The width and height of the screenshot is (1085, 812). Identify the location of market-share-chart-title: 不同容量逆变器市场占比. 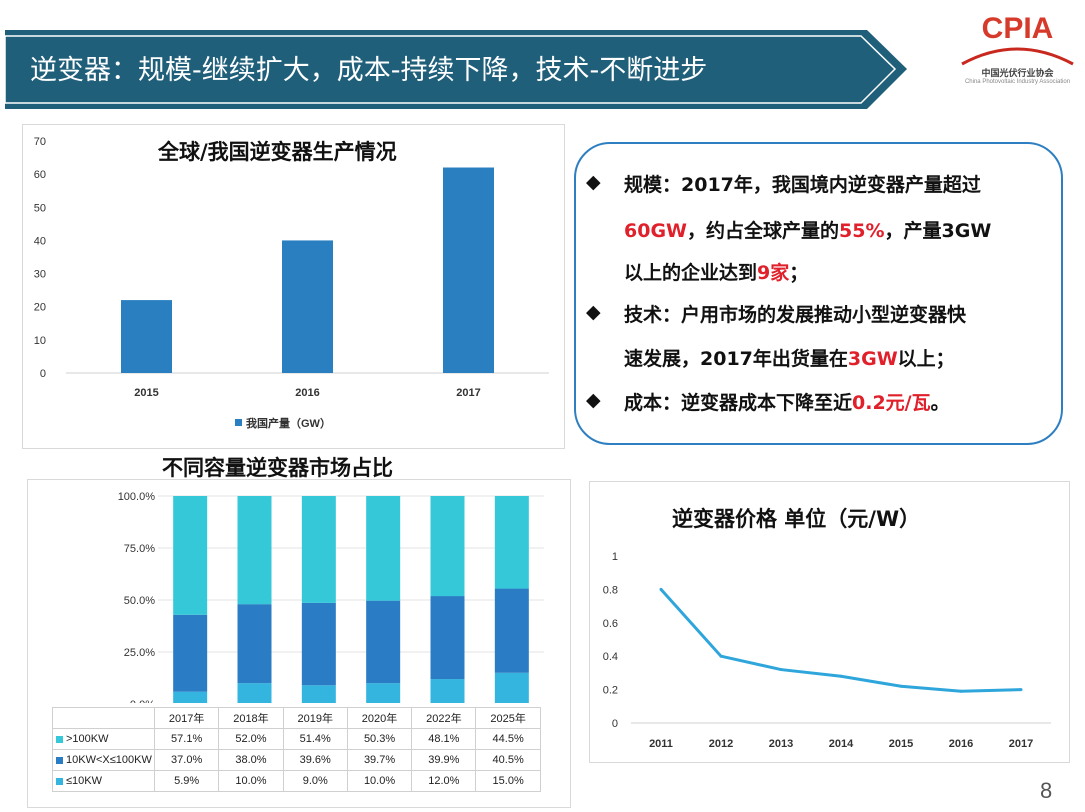
(277, 468).